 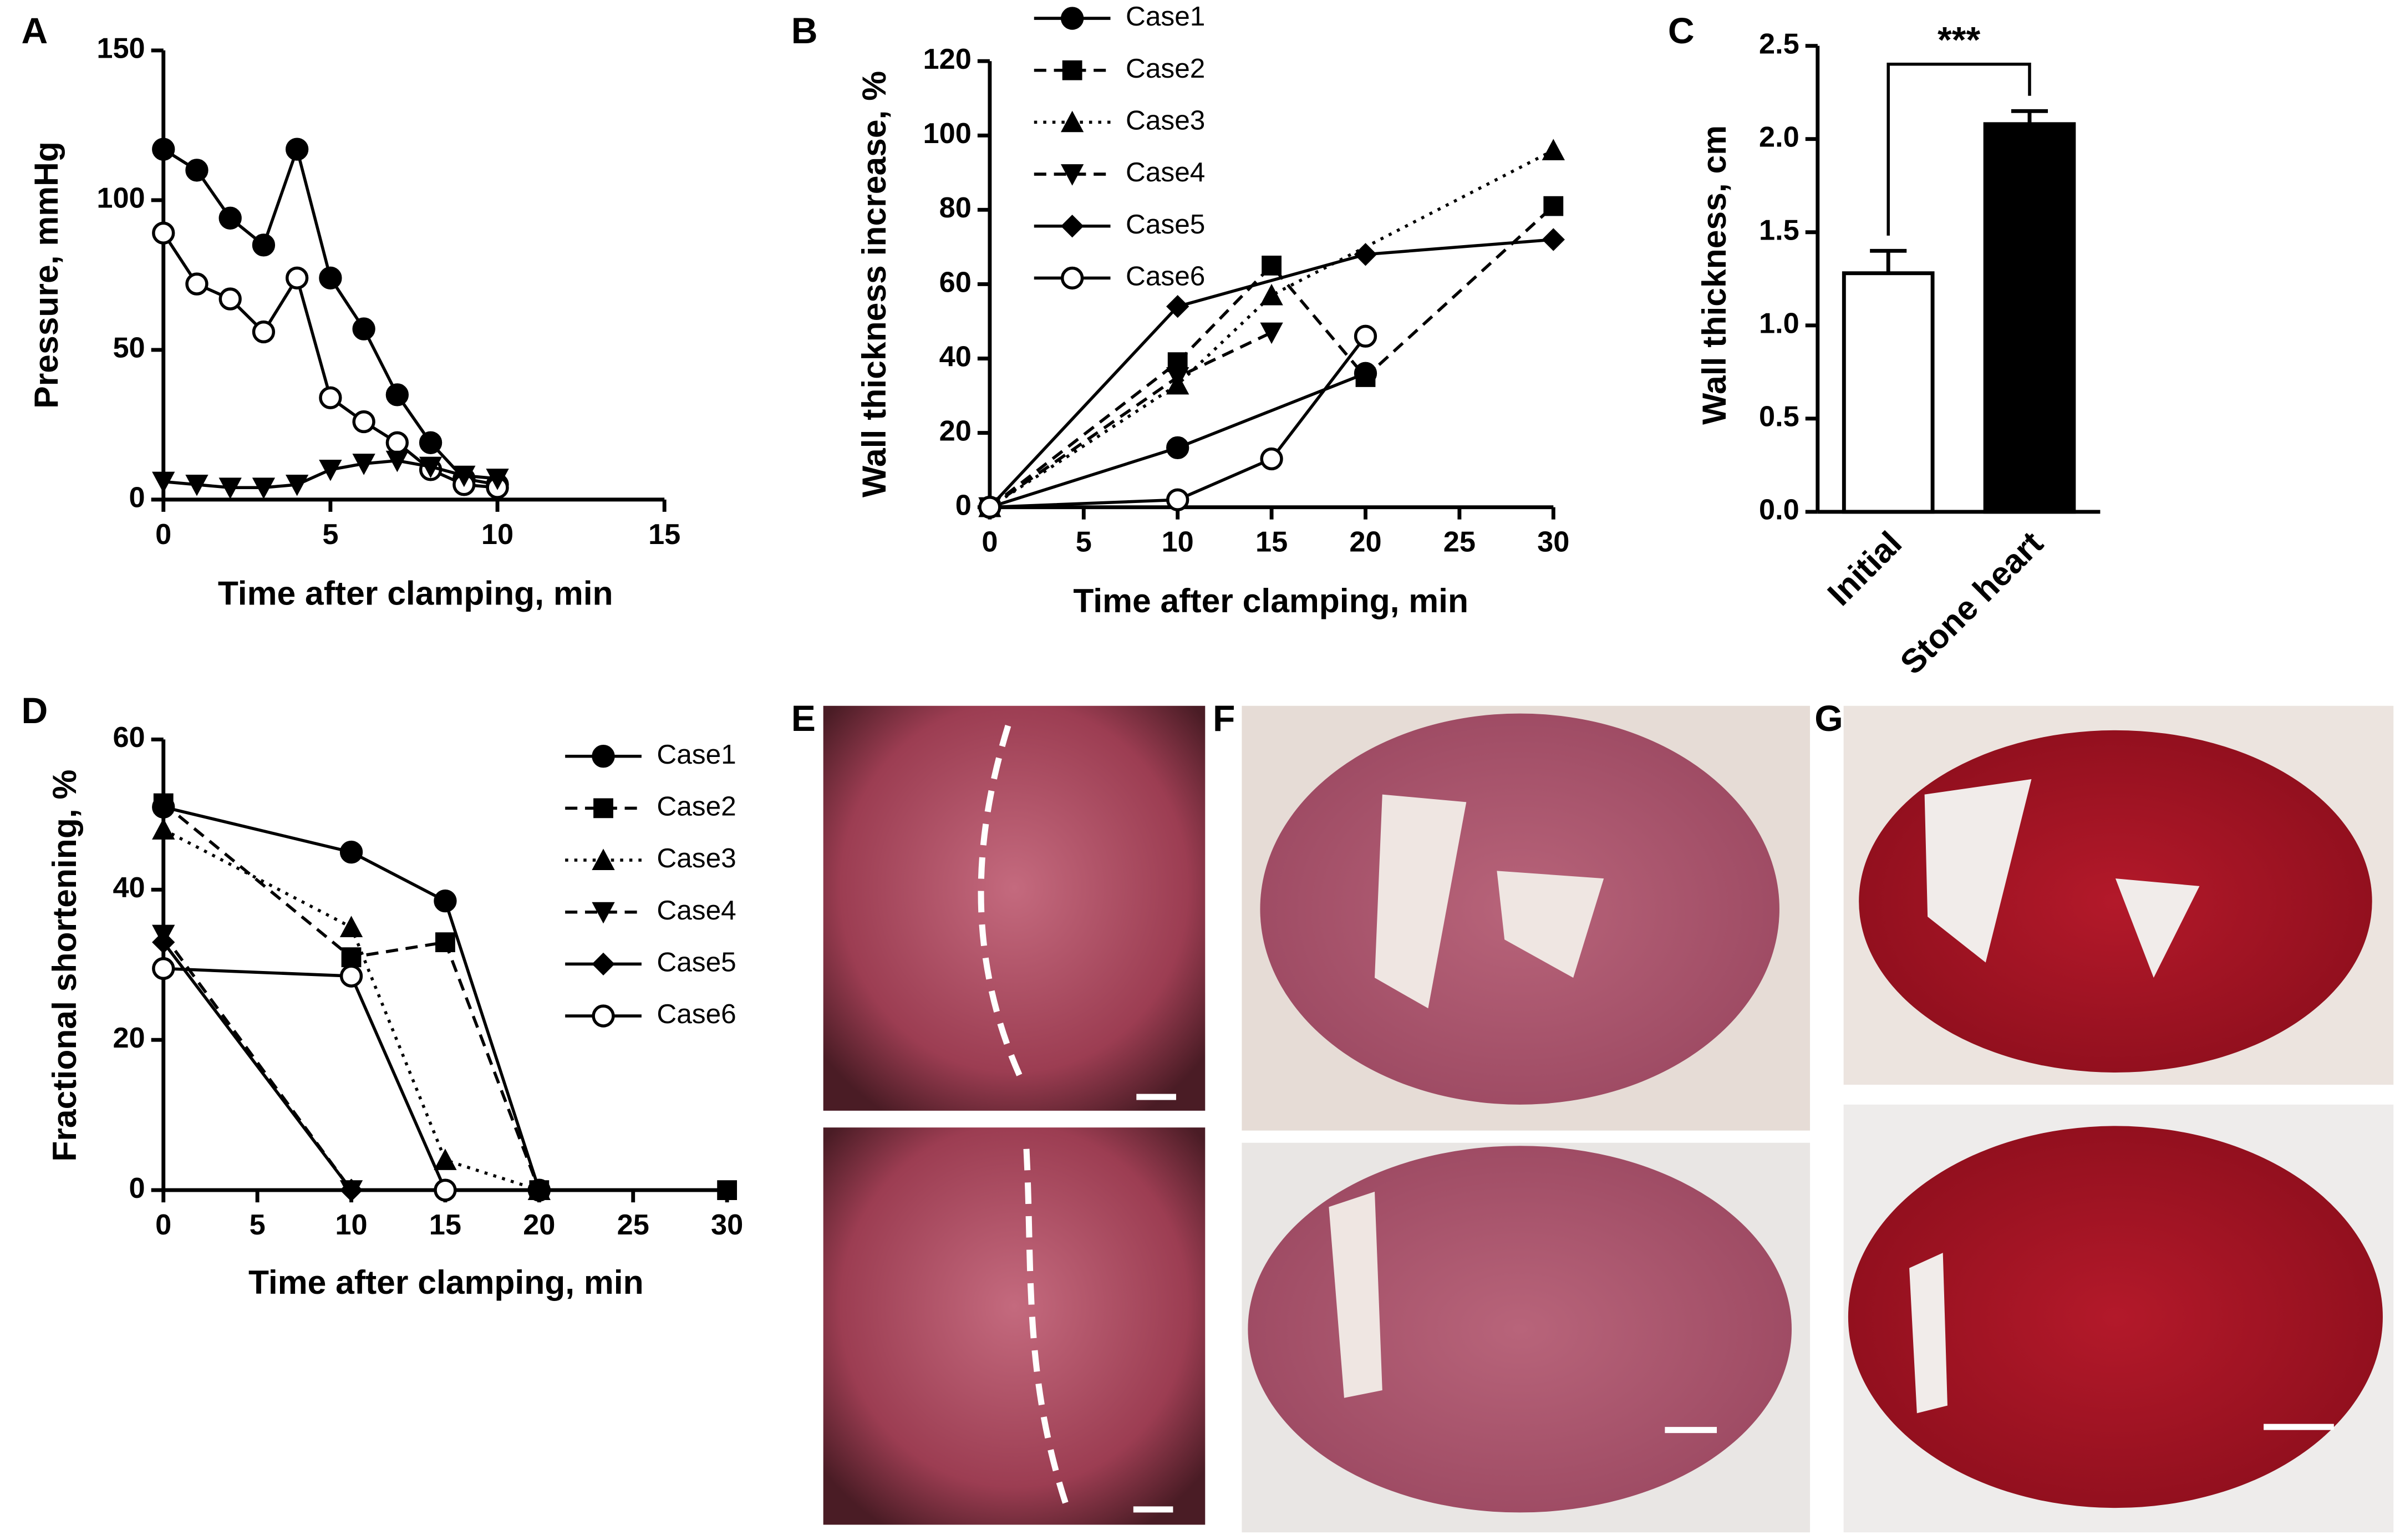 I want to click on legend-label: Case3, so click(x=1165, y=119).